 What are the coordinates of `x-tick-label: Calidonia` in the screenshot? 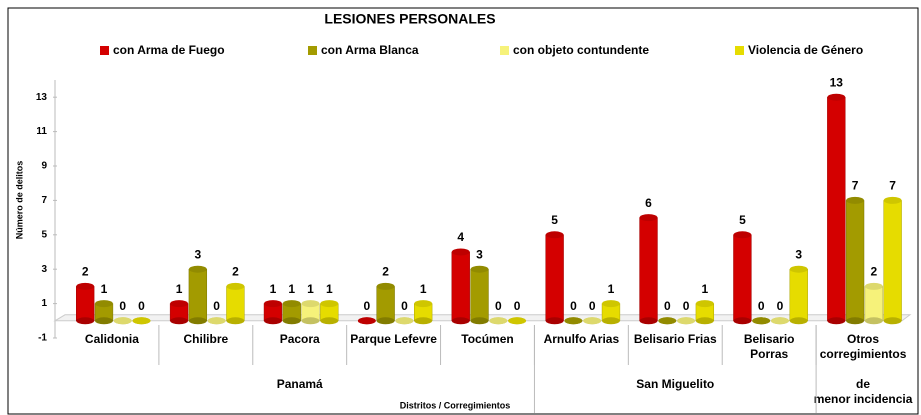 It's located at (112, 339).